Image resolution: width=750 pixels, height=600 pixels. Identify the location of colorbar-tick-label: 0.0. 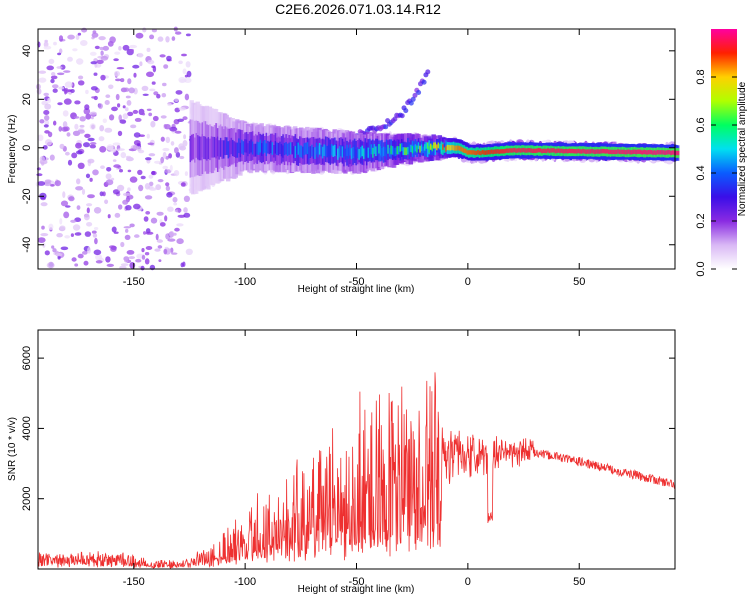
(701, 268).